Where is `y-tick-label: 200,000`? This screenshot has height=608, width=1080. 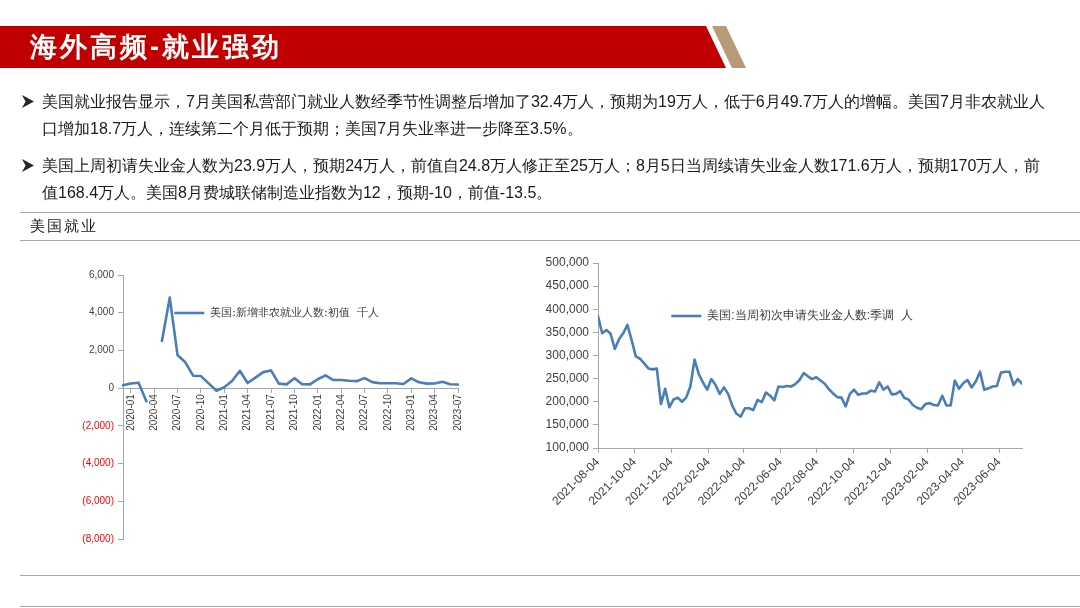 y-tick-label: 200,000 is located at coordinates (567, 401).